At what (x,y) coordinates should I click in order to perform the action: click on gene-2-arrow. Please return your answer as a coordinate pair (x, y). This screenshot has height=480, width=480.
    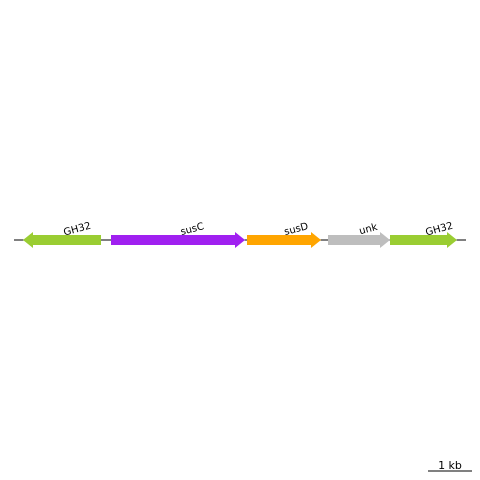
    Looking at the image, I should click on (284, 240).